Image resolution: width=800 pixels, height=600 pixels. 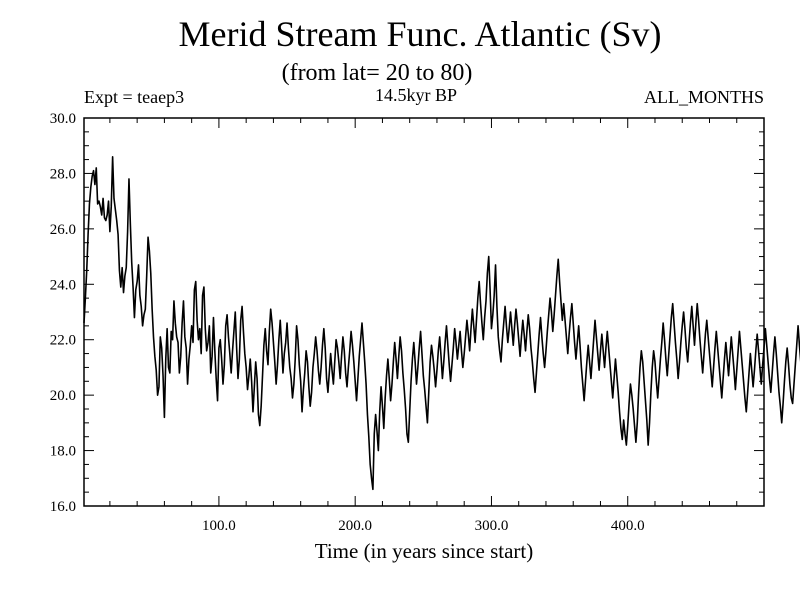 I want to click on experiment-label: Expt = teaep3, so click(x=134, y=97).